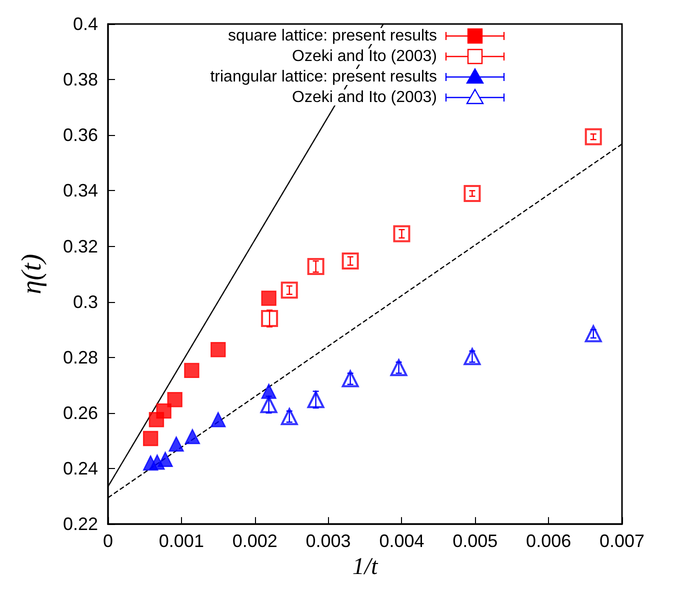  I want to click on y-tick-label: 0.28, so click(80, 357).